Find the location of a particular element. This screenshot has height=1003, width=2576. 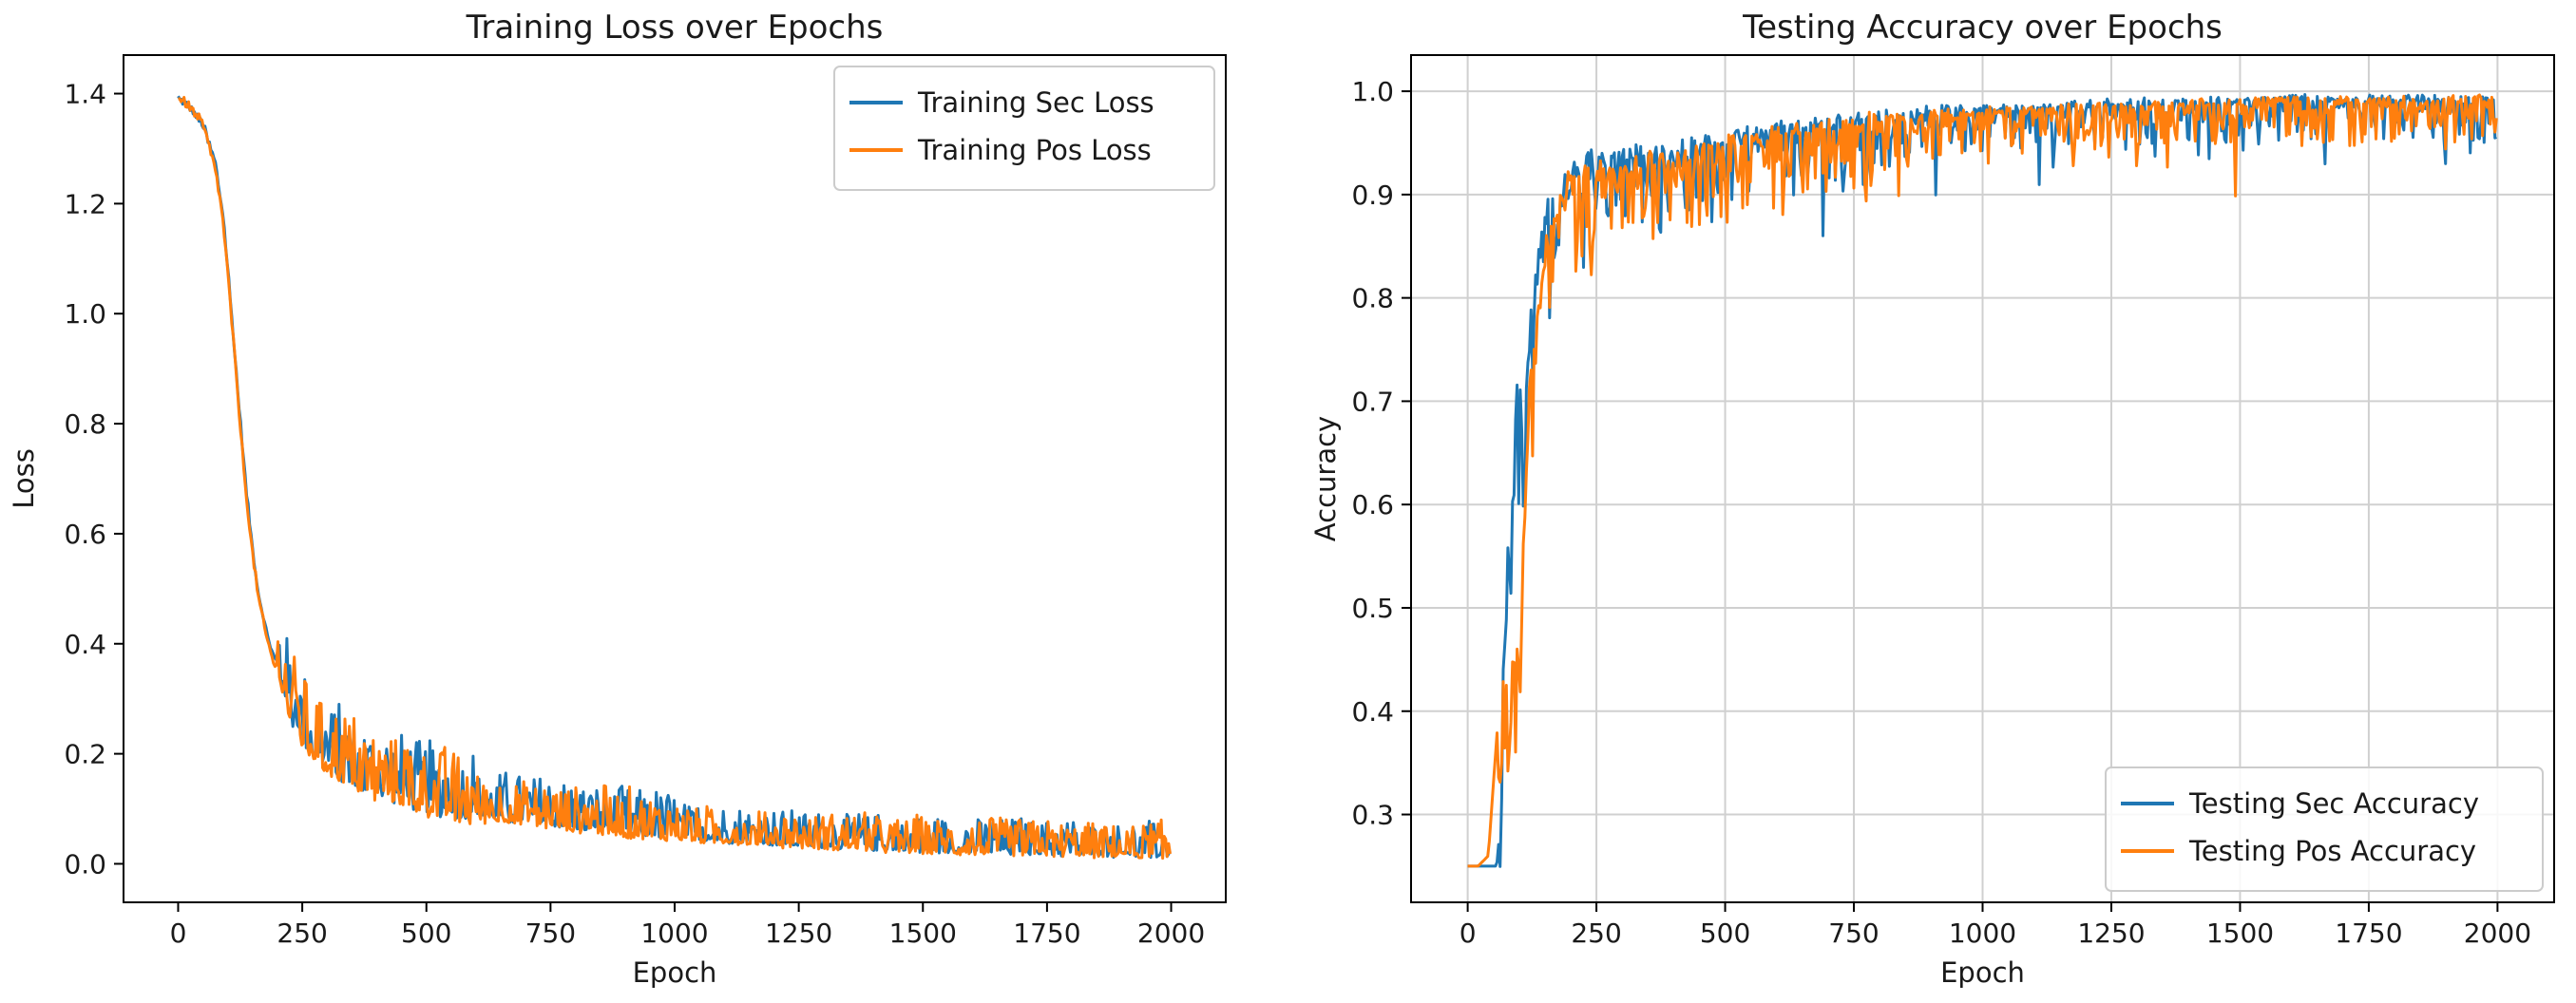

y-tick-label: 0.3 is located at coordinates (1372, 816).